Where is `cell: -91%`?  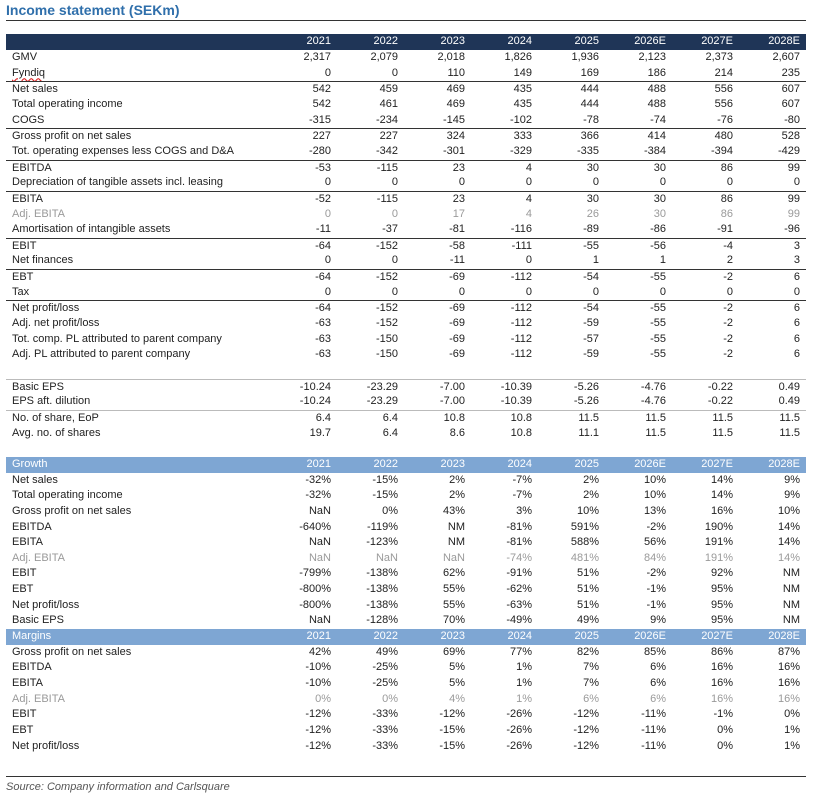 cell: -91% is located at coordinates (519, 573).